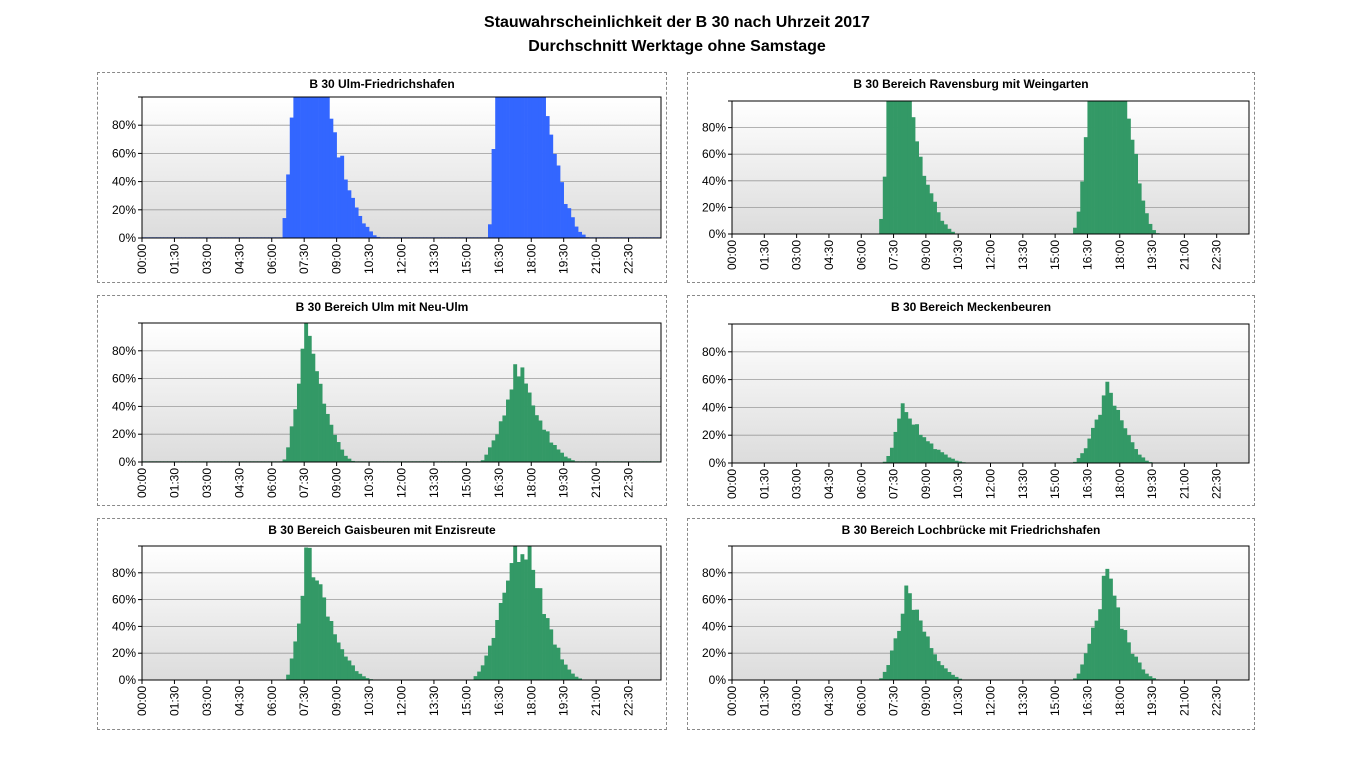 The height and width of the screenshot is (761, 1354). I want to click on x-tick-label: 22:30, so click(629, 701).